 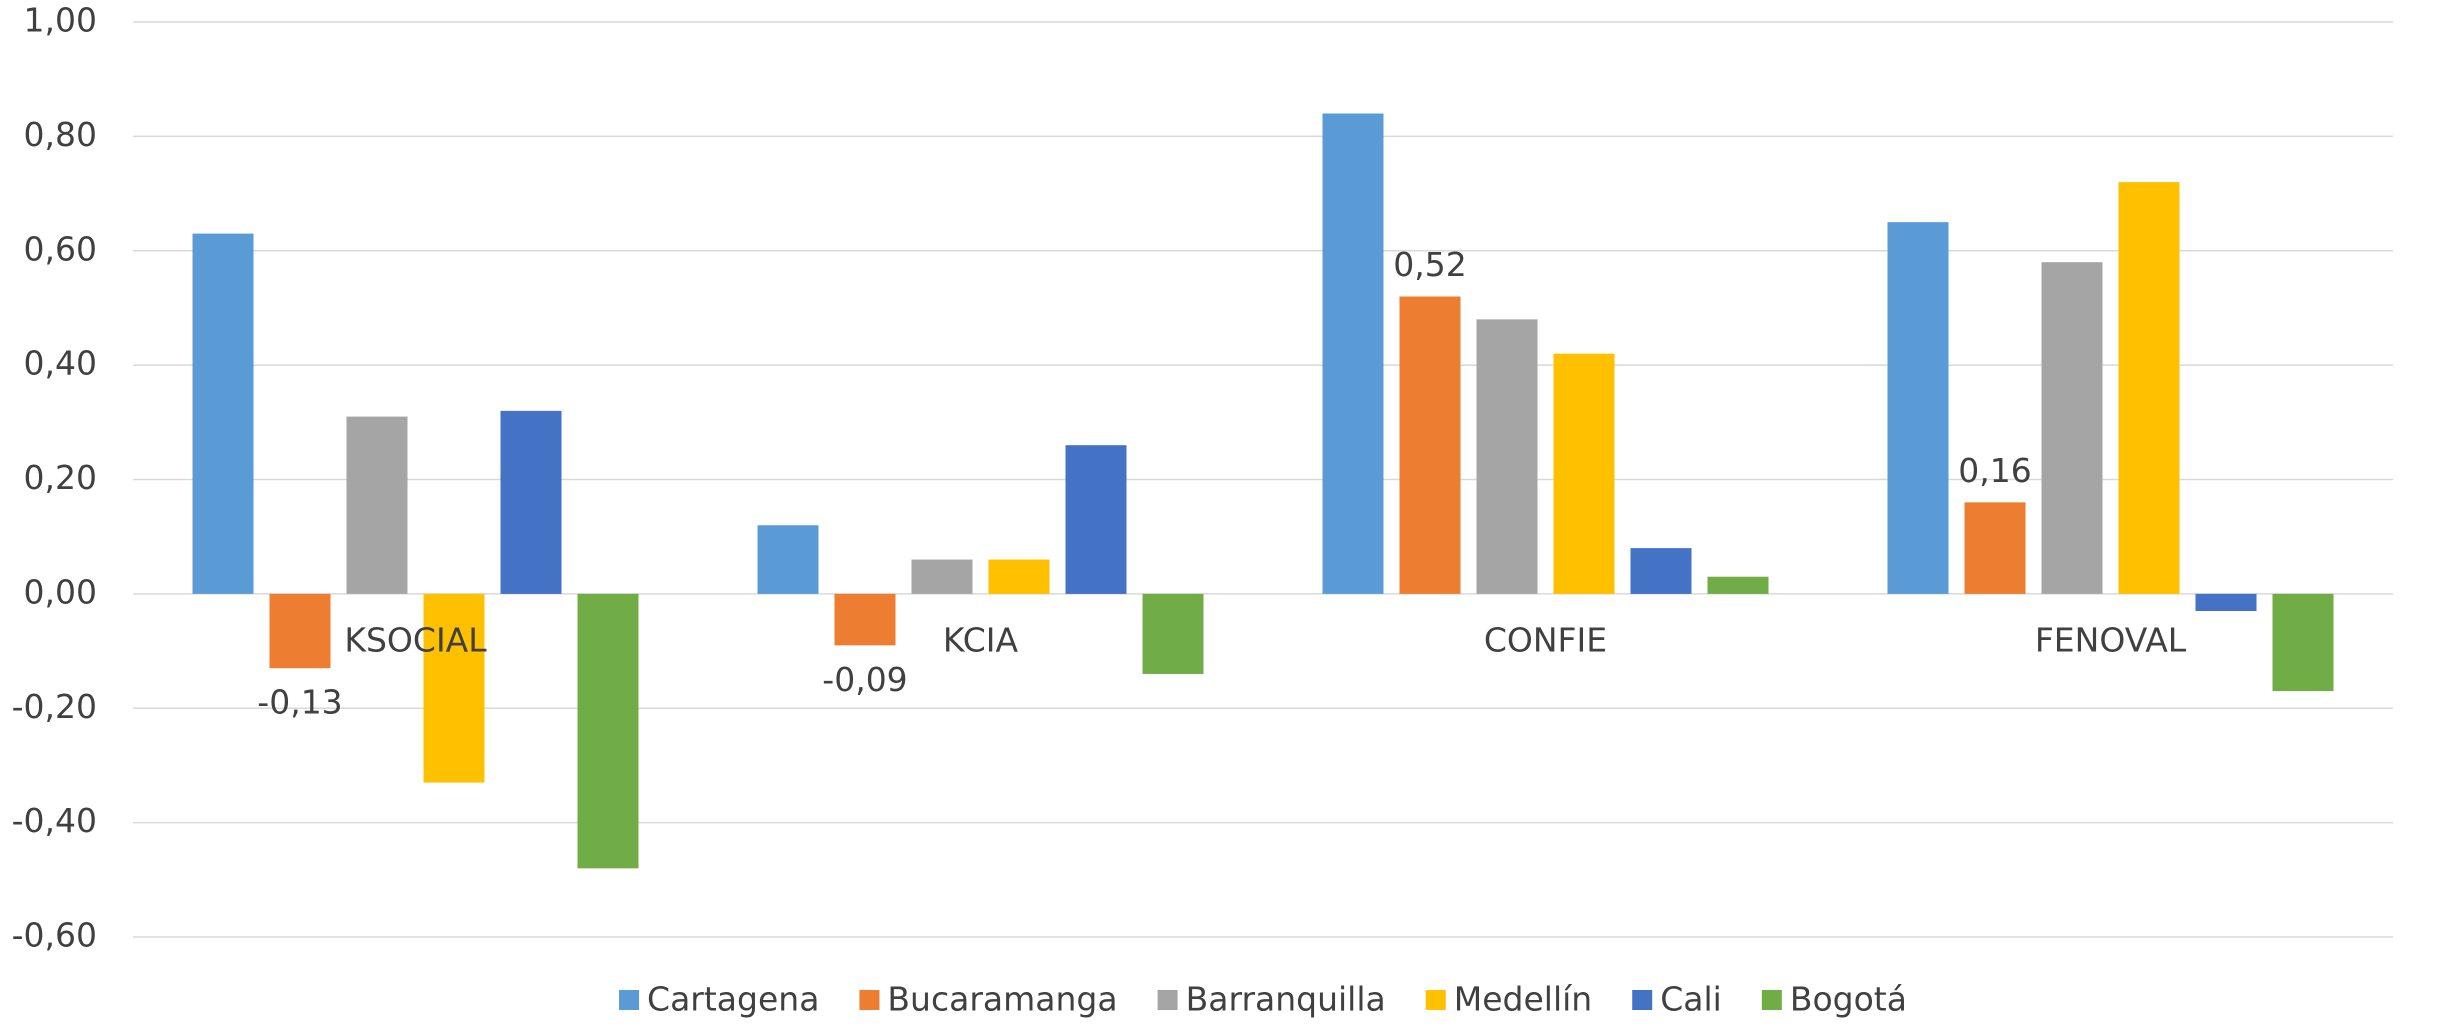 I want to click on legend-label: Barranquilla, so click(x=1286, y=999).